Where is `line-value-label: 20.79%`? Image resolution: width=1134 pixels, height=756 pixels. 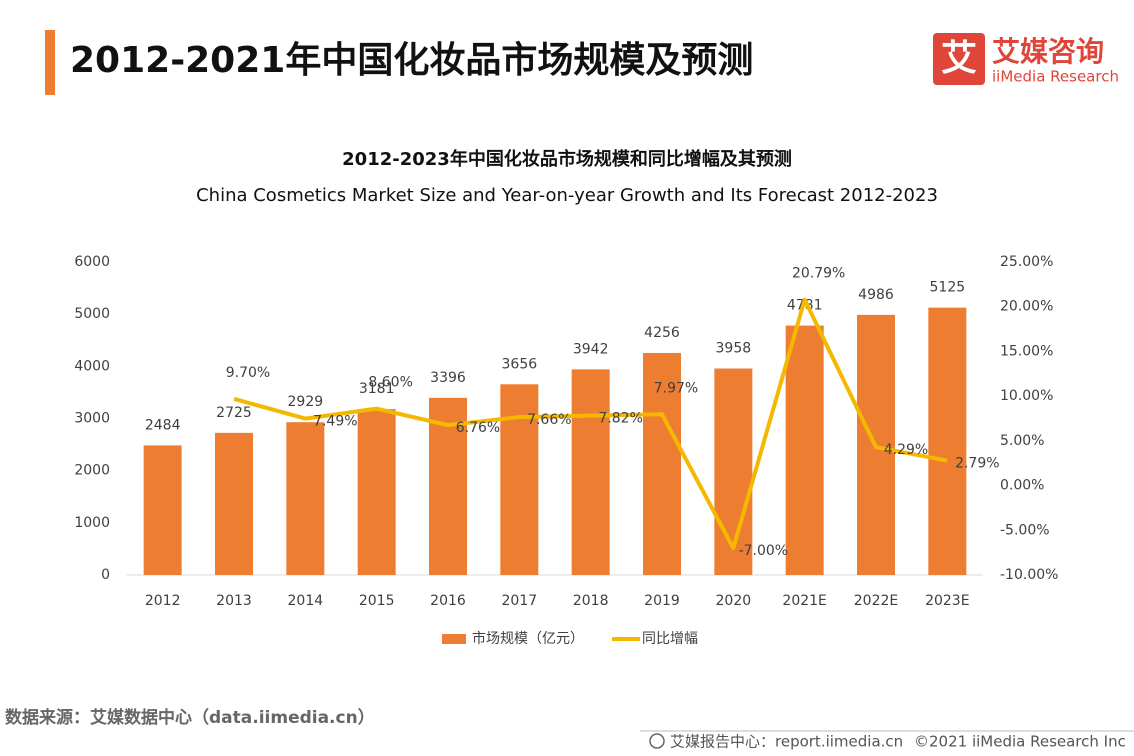 line-value-label: 20.79% is located at coordinates (818, 274).